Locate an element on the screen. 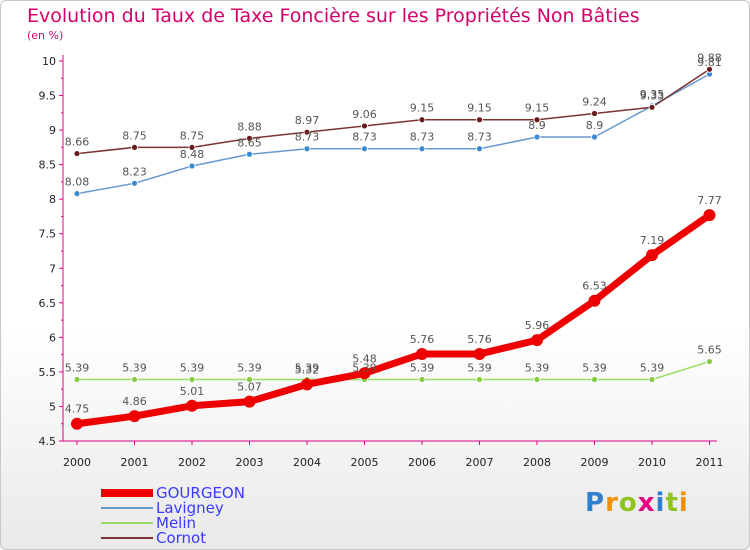  data-label-lavigney: 8.65 is located at coordinates (249, 142).